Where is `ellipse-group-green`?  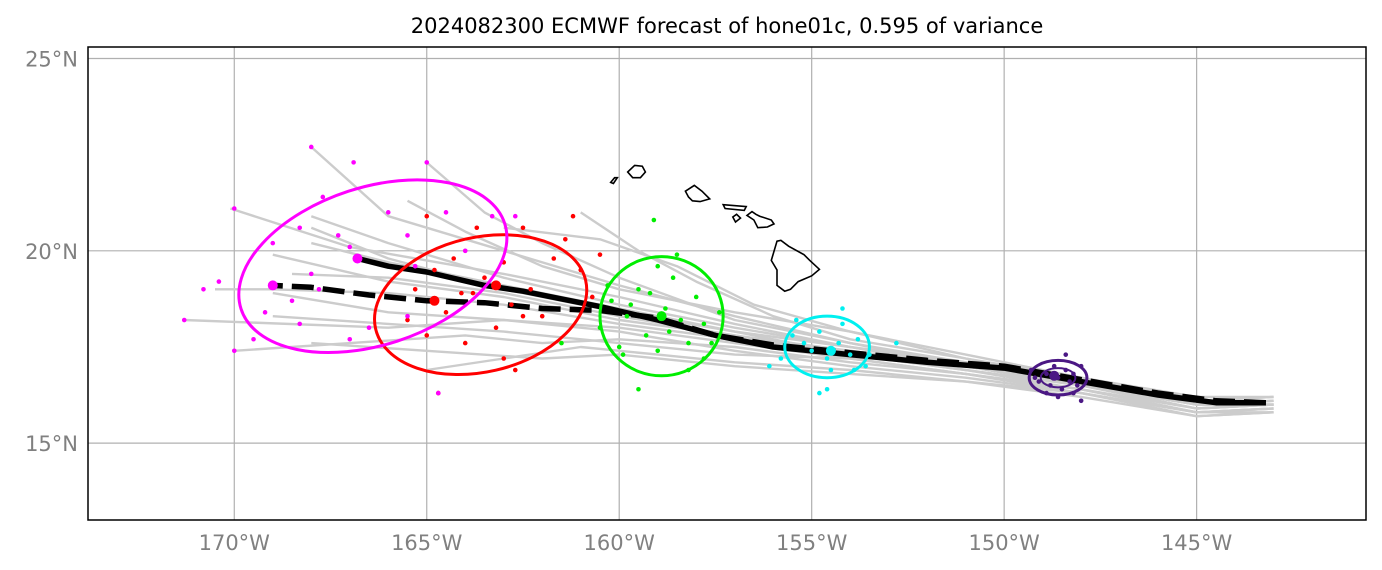 ellipse-group-green is located at coordinates (642, 304).